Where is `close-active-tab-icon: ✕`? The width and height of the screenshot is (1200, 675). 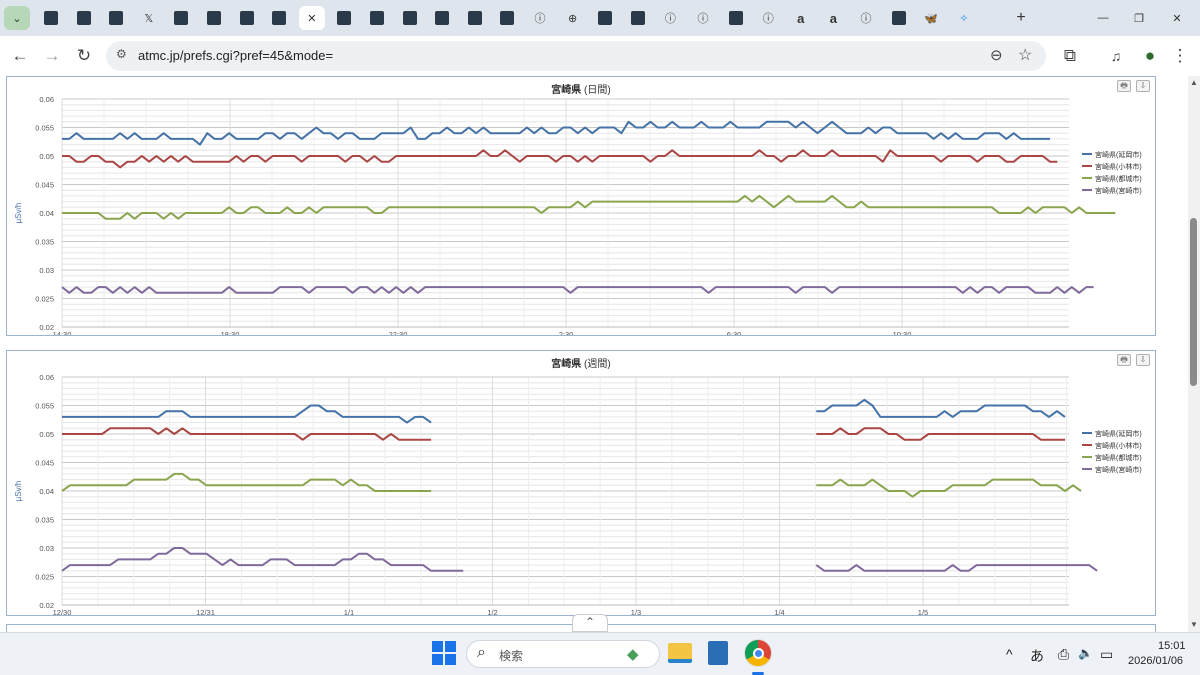
close-active-tab-icon: ✕ is located at coordinates (312, 18).